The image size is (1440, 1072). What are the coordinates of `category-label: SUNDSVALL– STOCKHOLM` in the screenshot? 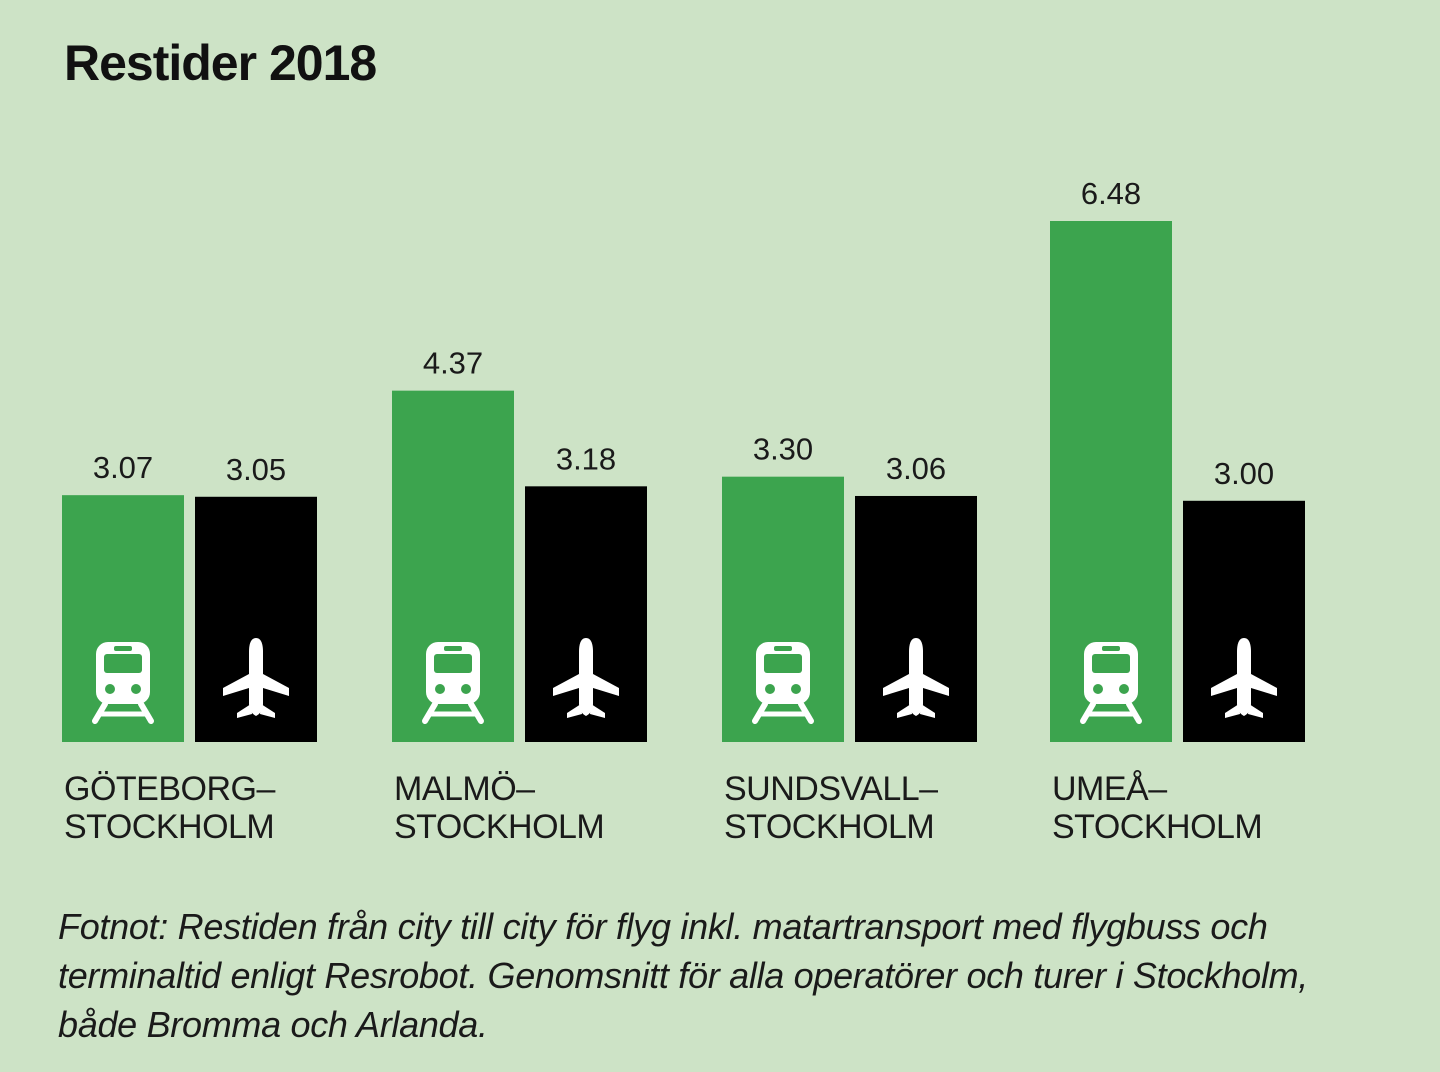 It's located at (831, 808).